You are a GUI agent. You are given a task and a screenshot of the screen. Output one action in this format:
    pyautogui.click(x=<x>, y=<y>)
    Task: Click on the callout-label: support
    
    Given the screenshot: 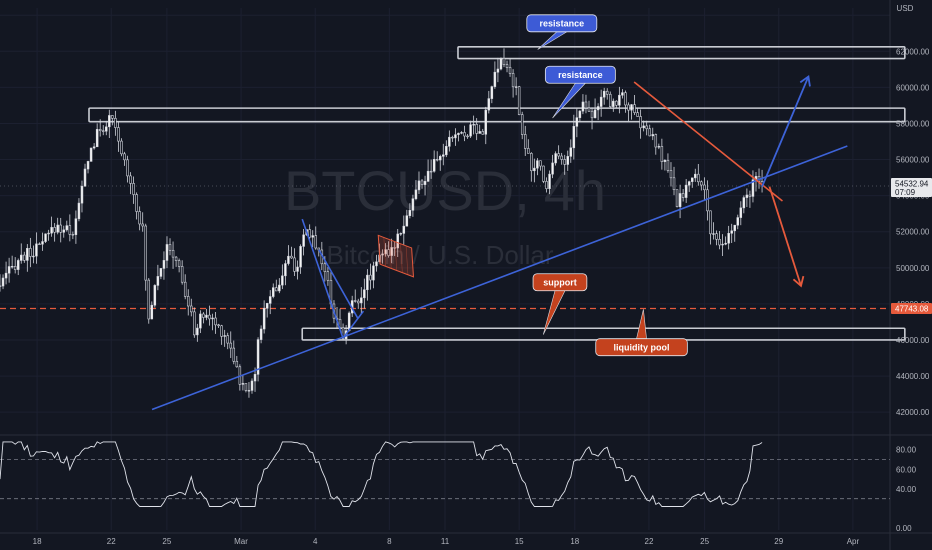 What is the action you would take?
    pyautogui.click(x=560, y=282)
    